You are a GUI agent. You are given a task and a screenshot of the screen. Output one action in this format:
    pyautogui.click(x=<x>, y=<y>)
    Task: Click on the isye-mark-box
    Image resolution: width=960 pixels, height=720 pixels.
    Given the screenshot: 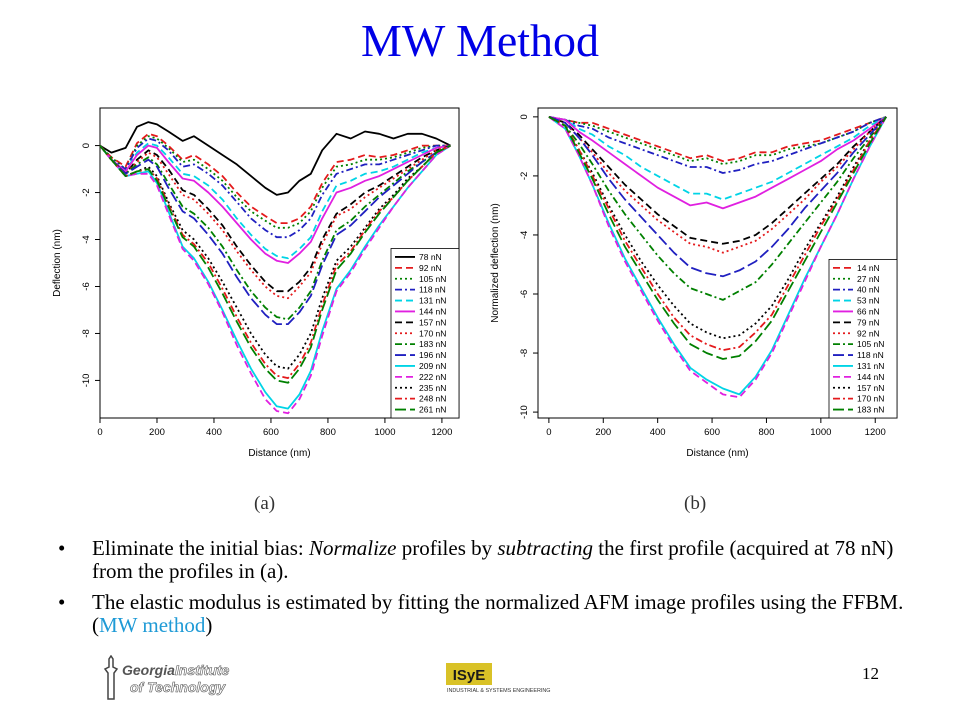 What is the action you would take?
    pyautogui.click(x=469, y=674)
    